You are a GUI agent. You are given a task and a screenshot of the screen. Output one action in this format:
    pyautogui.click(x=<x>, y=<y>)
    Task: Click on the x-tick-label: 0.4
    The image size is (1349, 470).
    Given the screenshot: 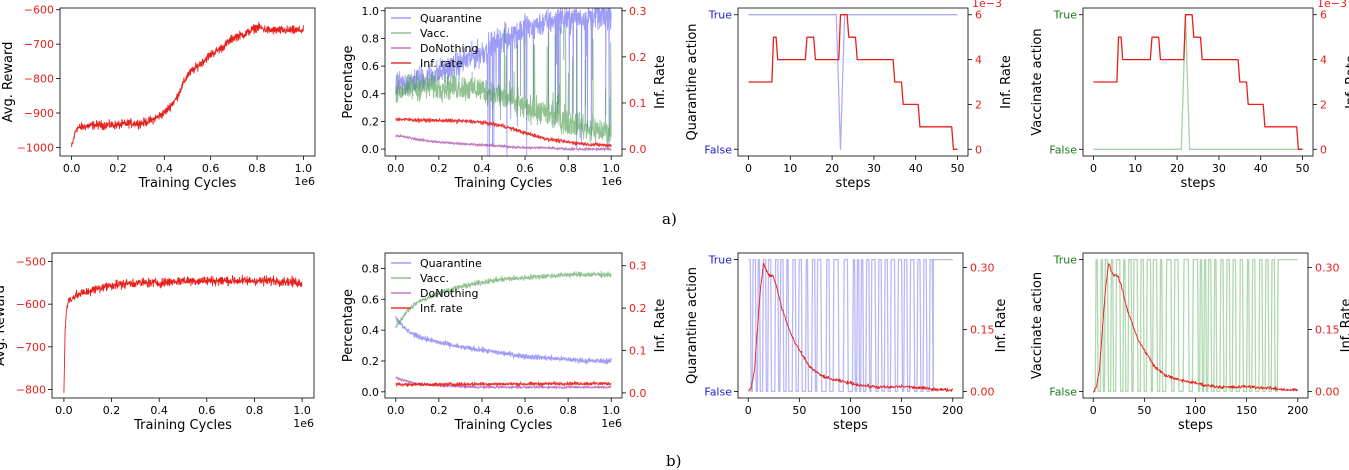 What is the action you would take?
    pyautogui.click(x=165, y=168)
    